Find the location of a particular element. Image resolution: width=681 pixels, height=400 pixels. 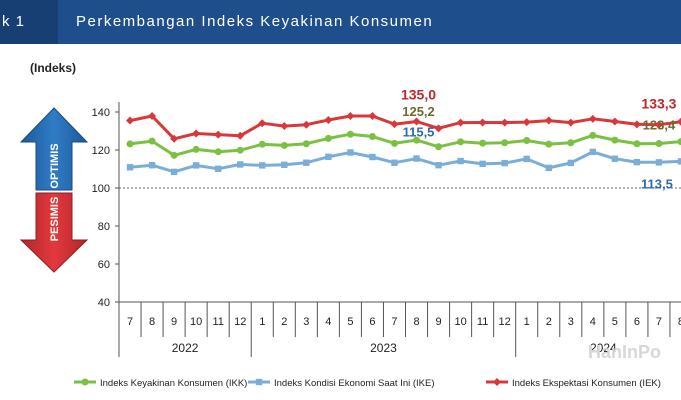

legend-label: Indeks Kondisi Ekonomi Saat Ini (IKE) is located at coordinates (354, 383).